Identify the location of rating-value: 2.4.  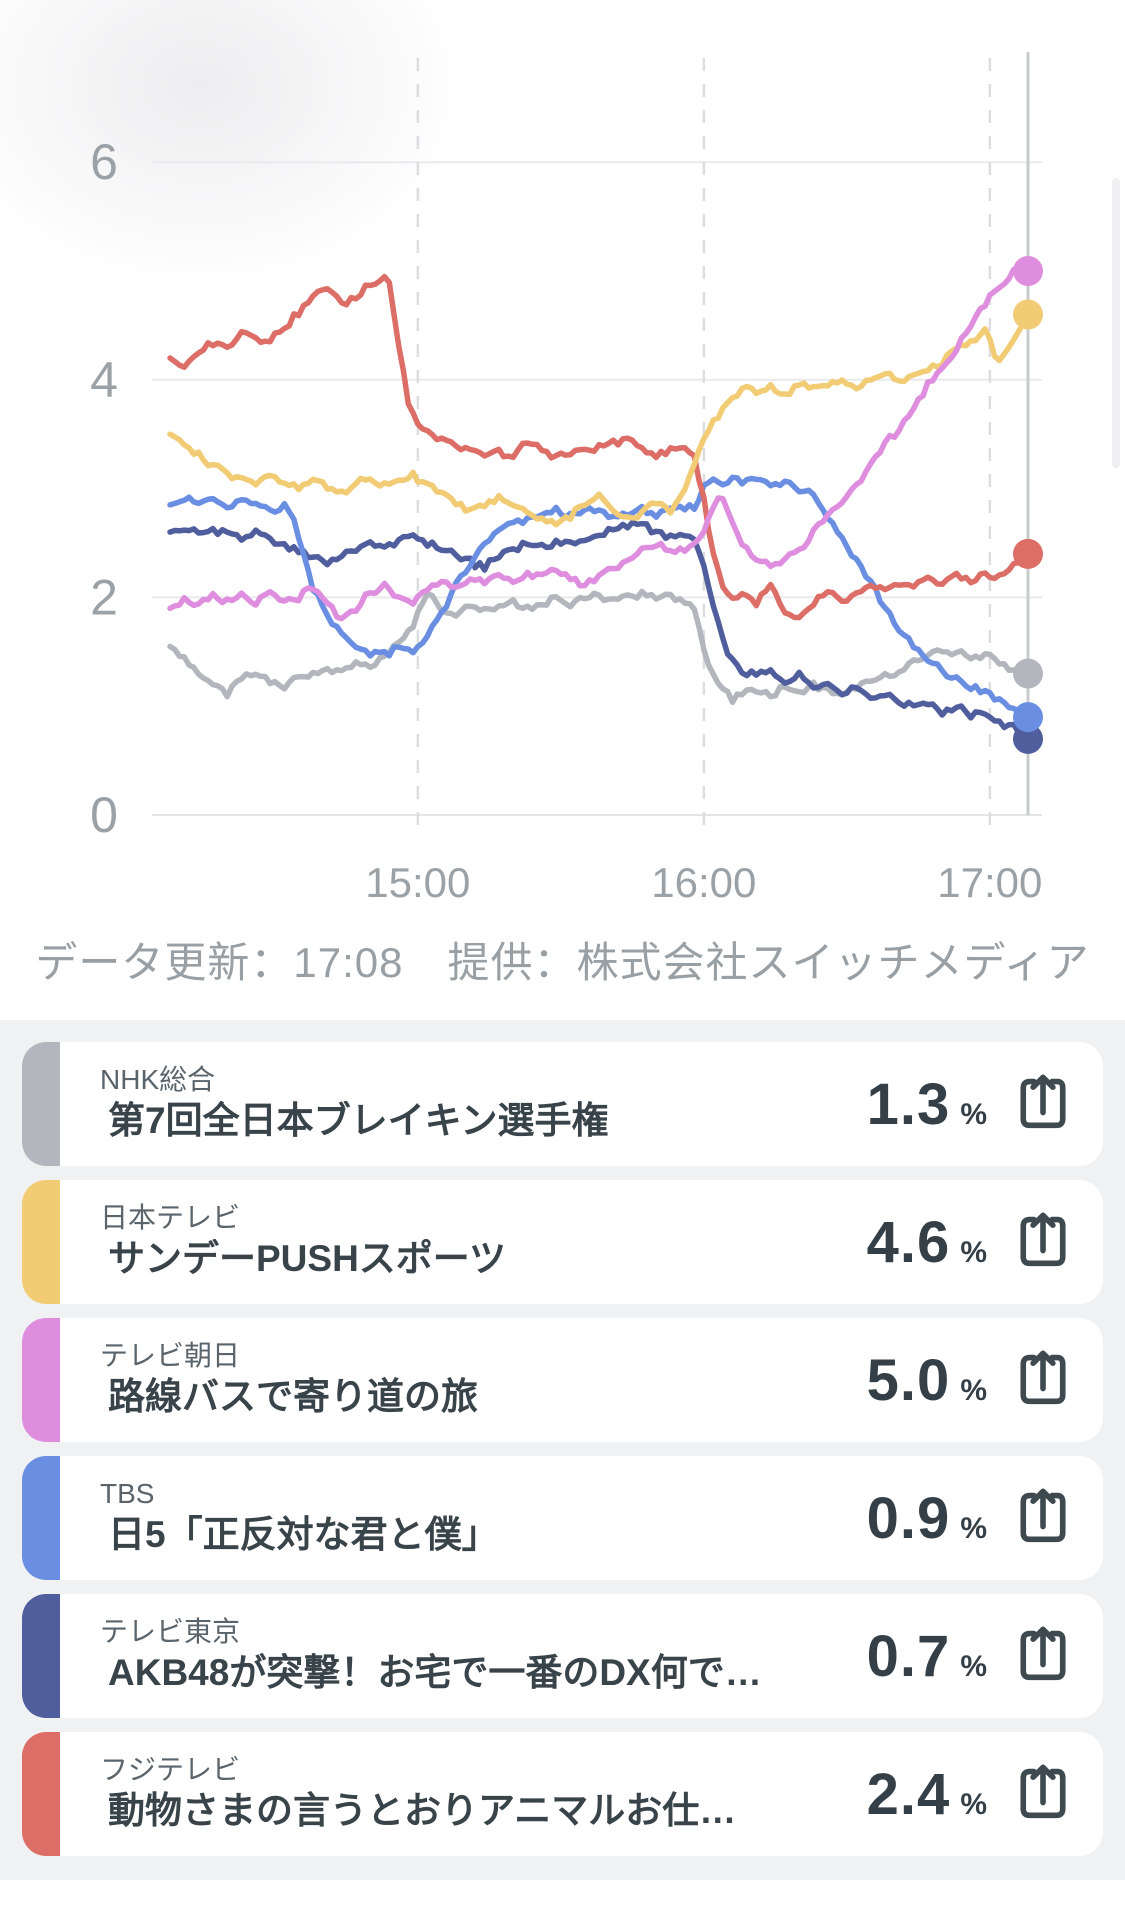
(908, 1794).